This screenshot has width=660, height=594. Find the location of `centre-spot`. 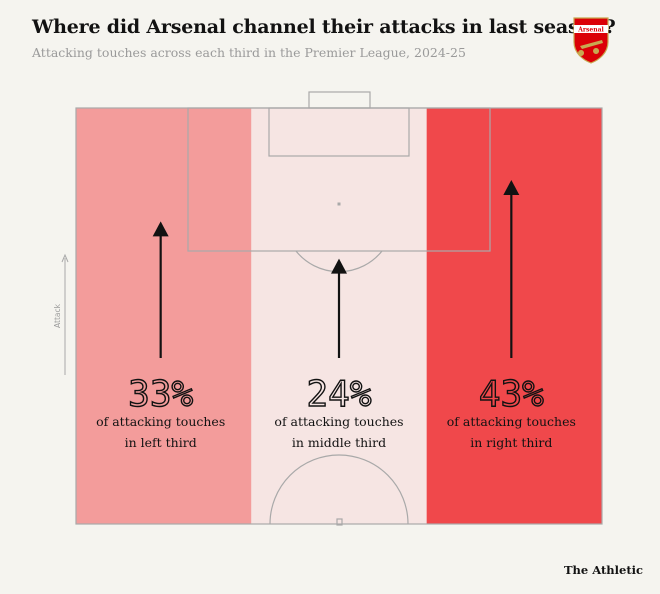

centre-spot is located at coordinates (339, 522).